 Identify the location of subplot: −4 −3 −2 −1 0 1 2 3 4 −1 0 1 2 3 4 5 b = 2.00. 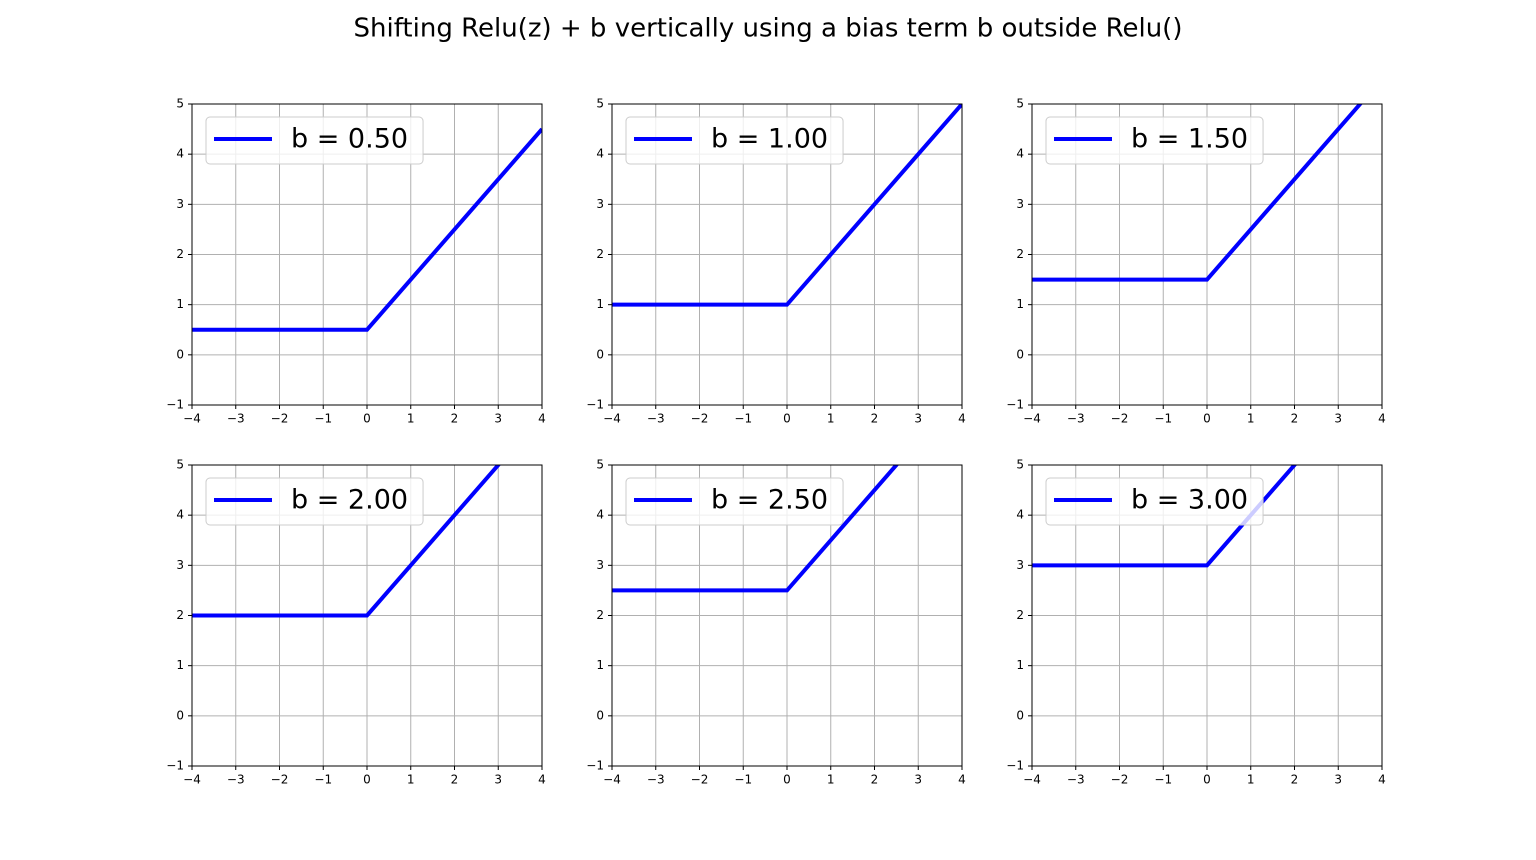
(356, 622).